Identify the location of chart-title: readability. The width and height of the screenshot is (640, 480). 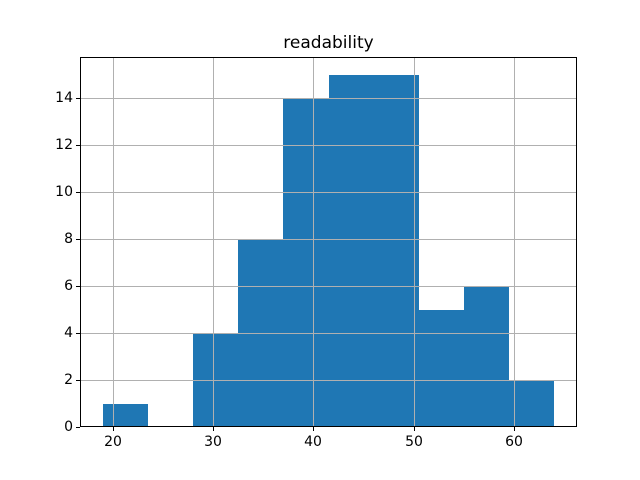
(328, 43).